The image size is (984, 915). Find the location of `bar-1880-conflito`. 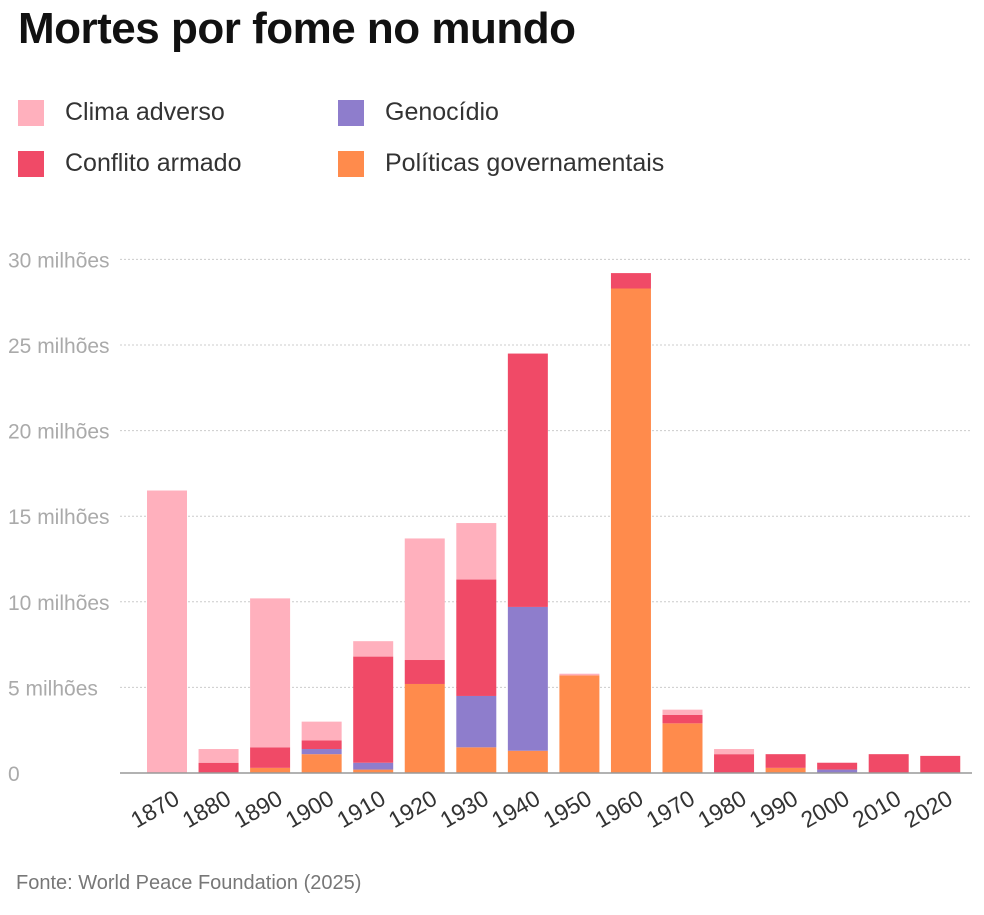

bar-1880-conflito is located at coordinates (218, 767).